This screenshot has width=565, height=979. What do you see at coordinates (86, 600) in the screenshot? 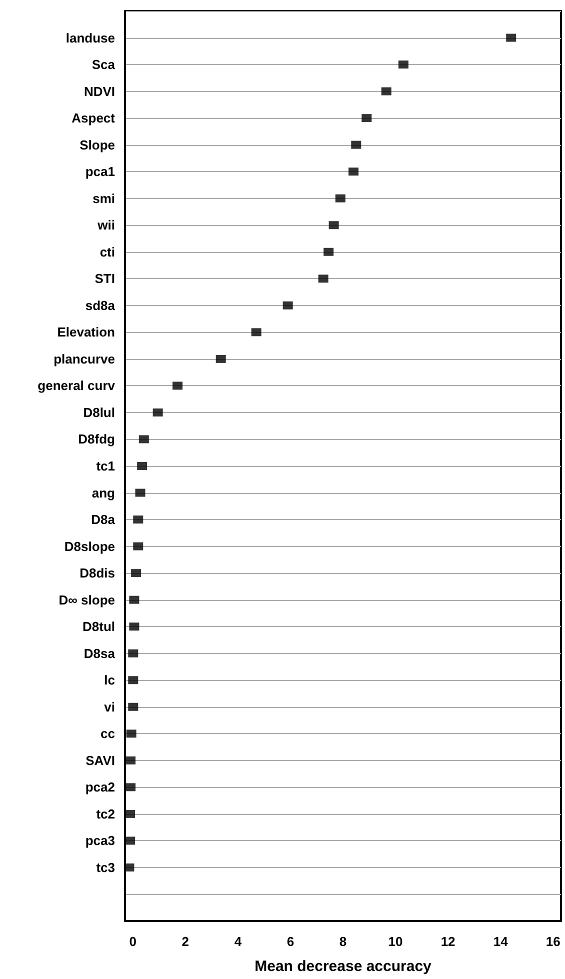
I see `y-tick-label: D∞ slope` at bounding box center [86, 600].